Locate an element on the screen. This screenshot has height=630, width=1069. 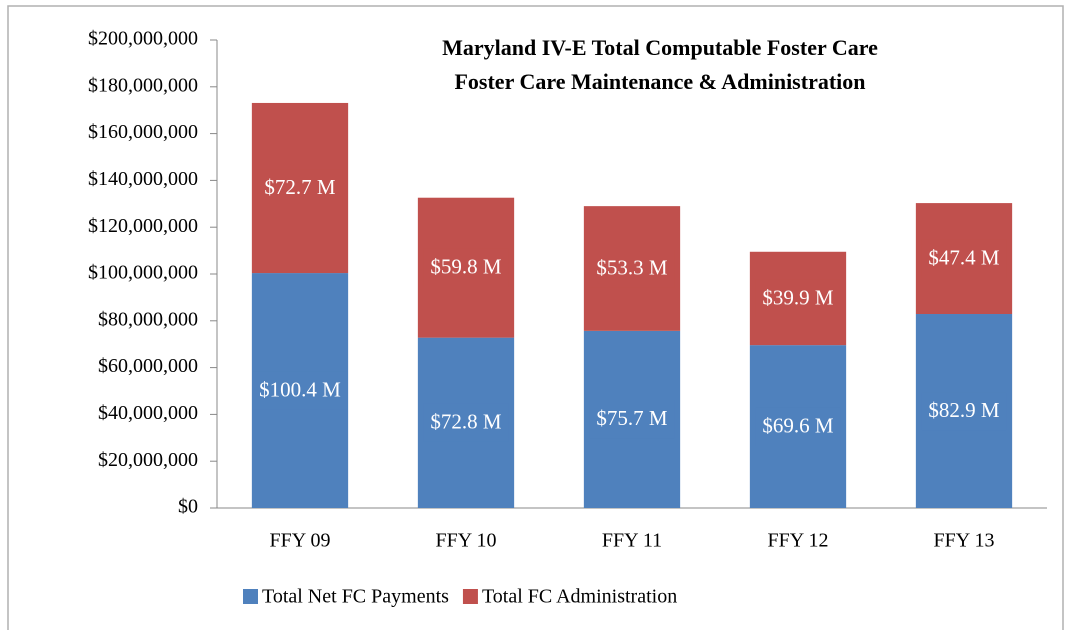
value-label: $75.7 M is located at coordinates (632, 418).